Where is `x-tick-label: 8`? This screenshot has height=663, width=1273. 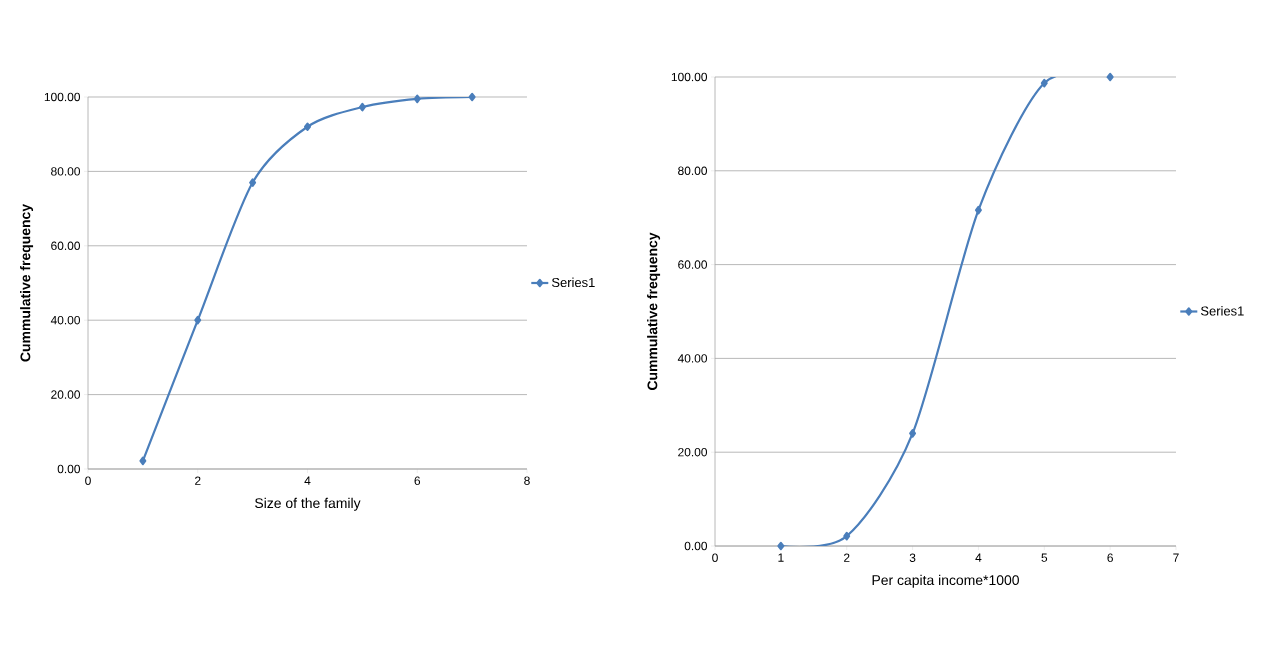
x-tick-label: 8 is located at coordinates (527, 480).